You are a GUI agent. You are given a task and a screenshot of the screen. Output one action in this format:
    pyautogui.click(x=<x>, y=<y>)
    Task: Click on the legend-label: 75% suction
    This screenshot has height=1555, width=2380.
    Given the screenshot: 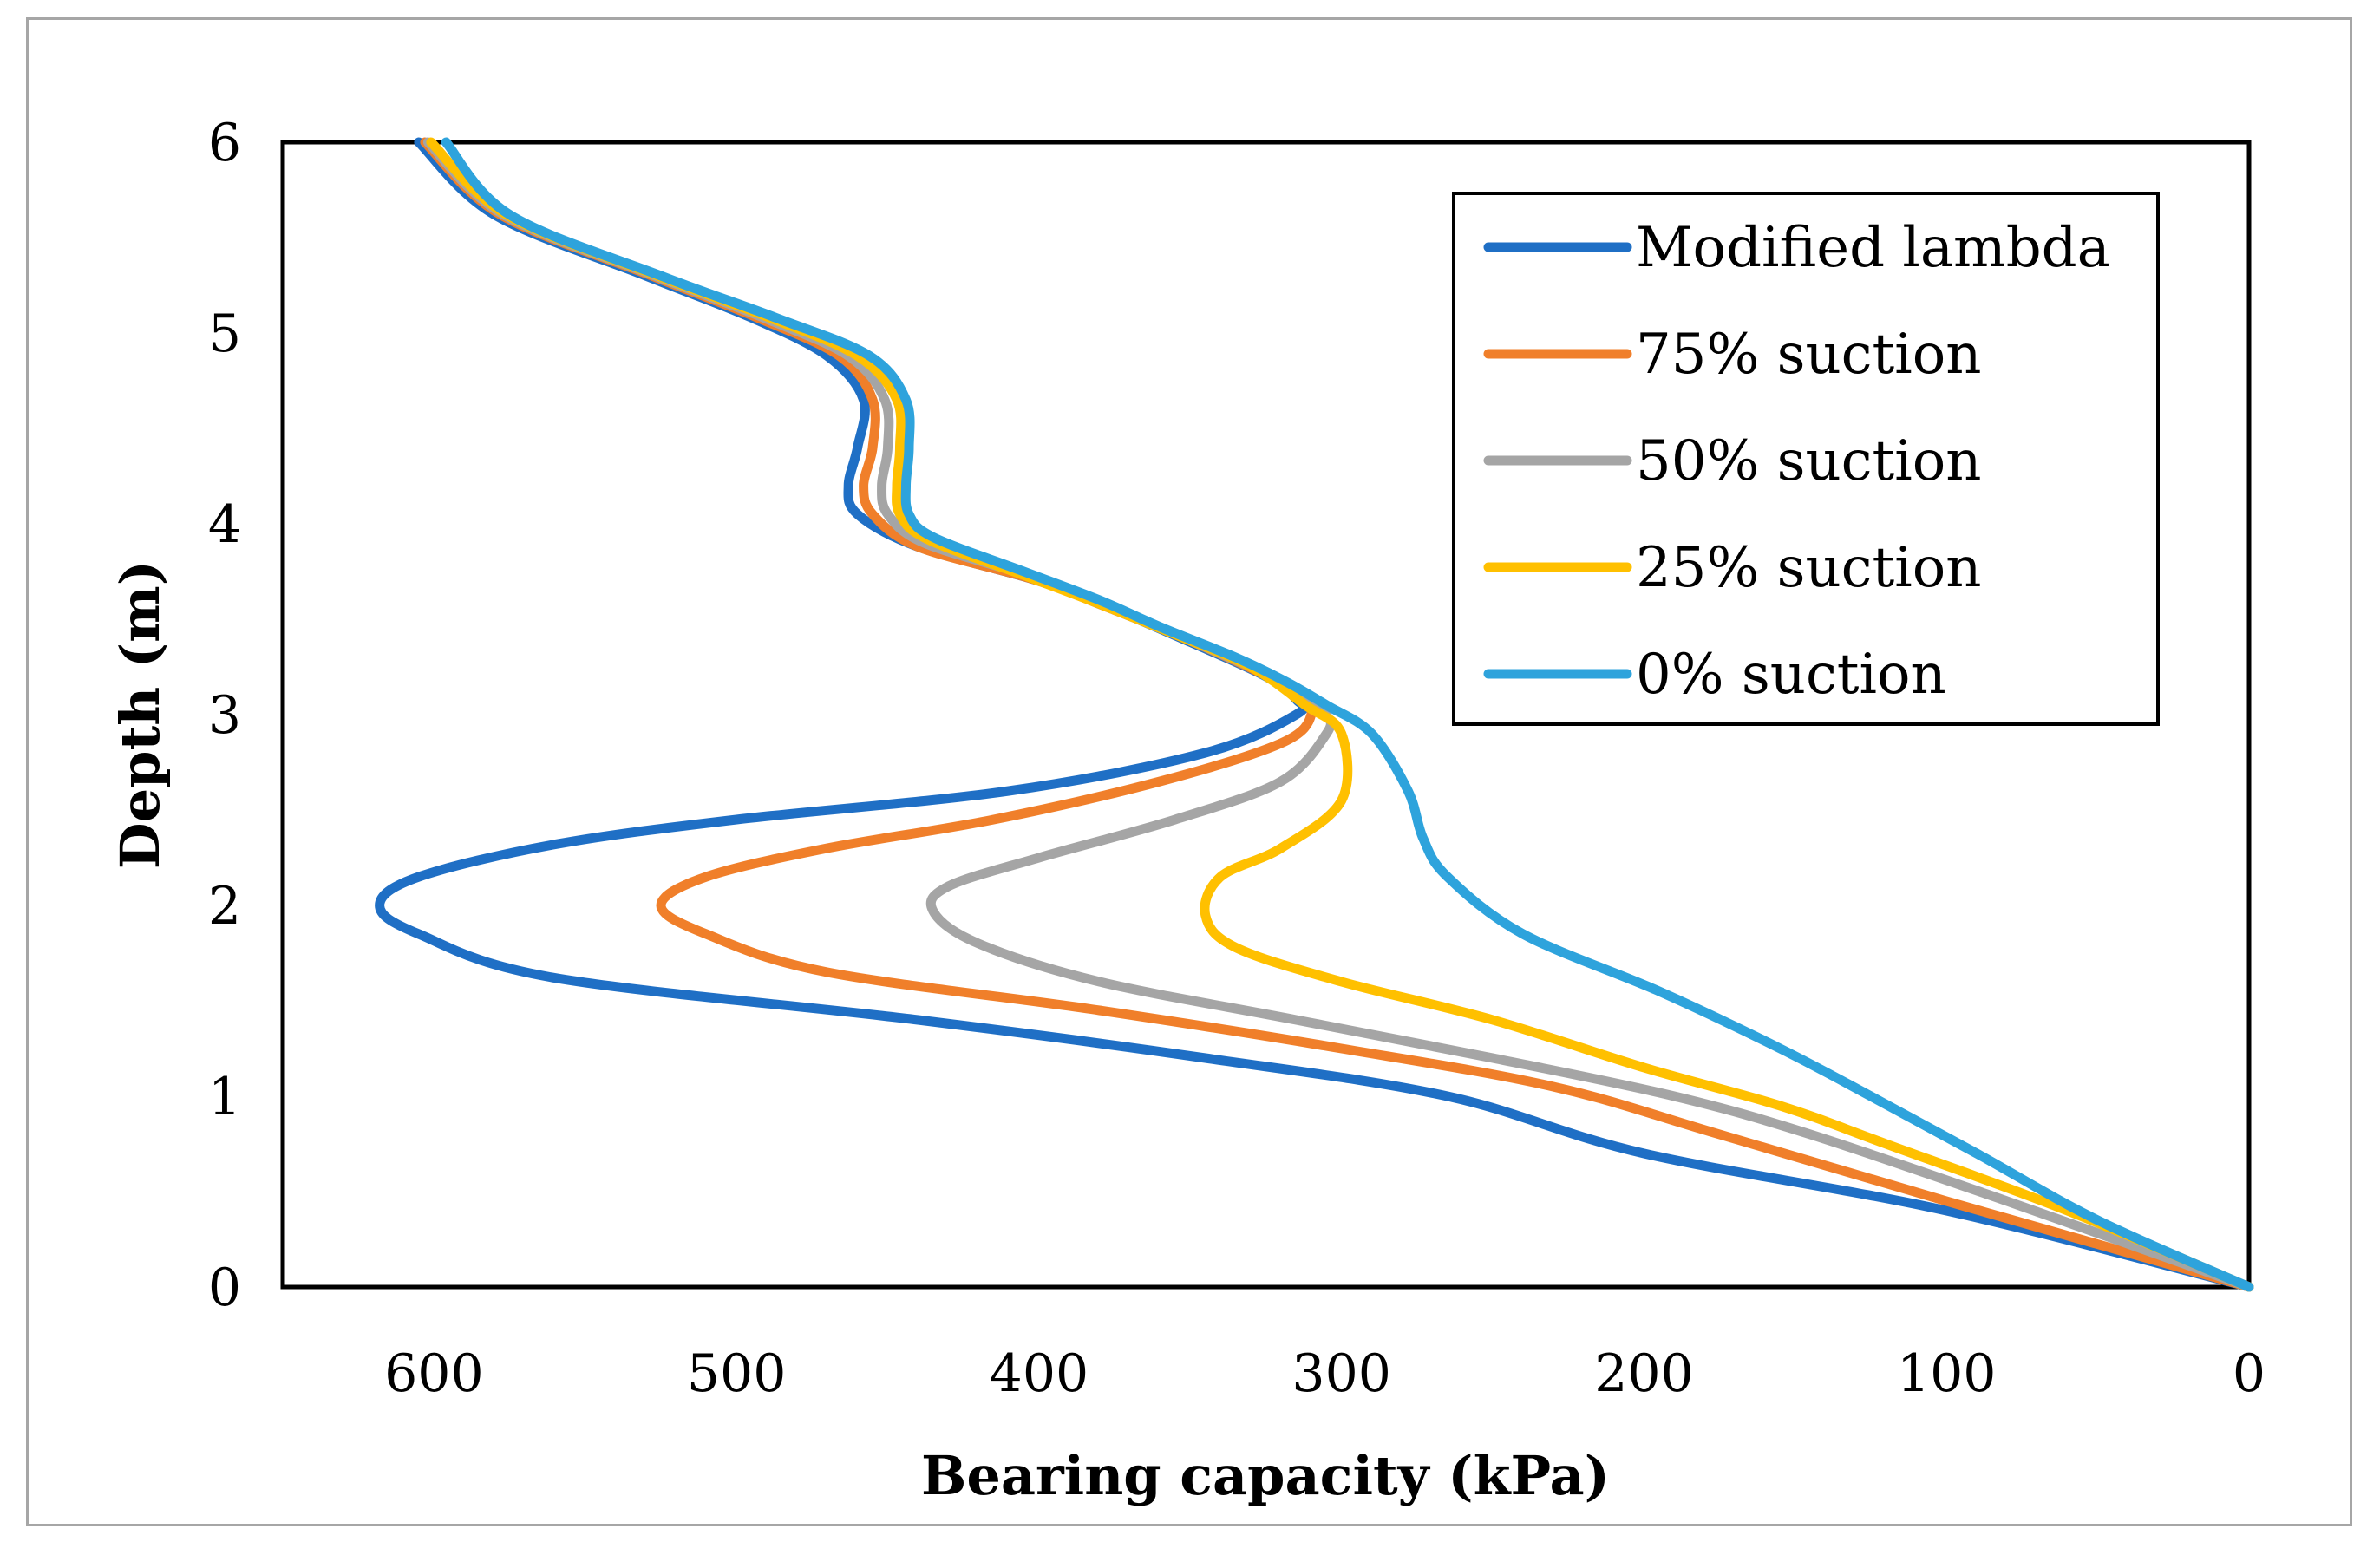 What is the action you would take?
    pyautogui.click(x=1808, y=355)
    